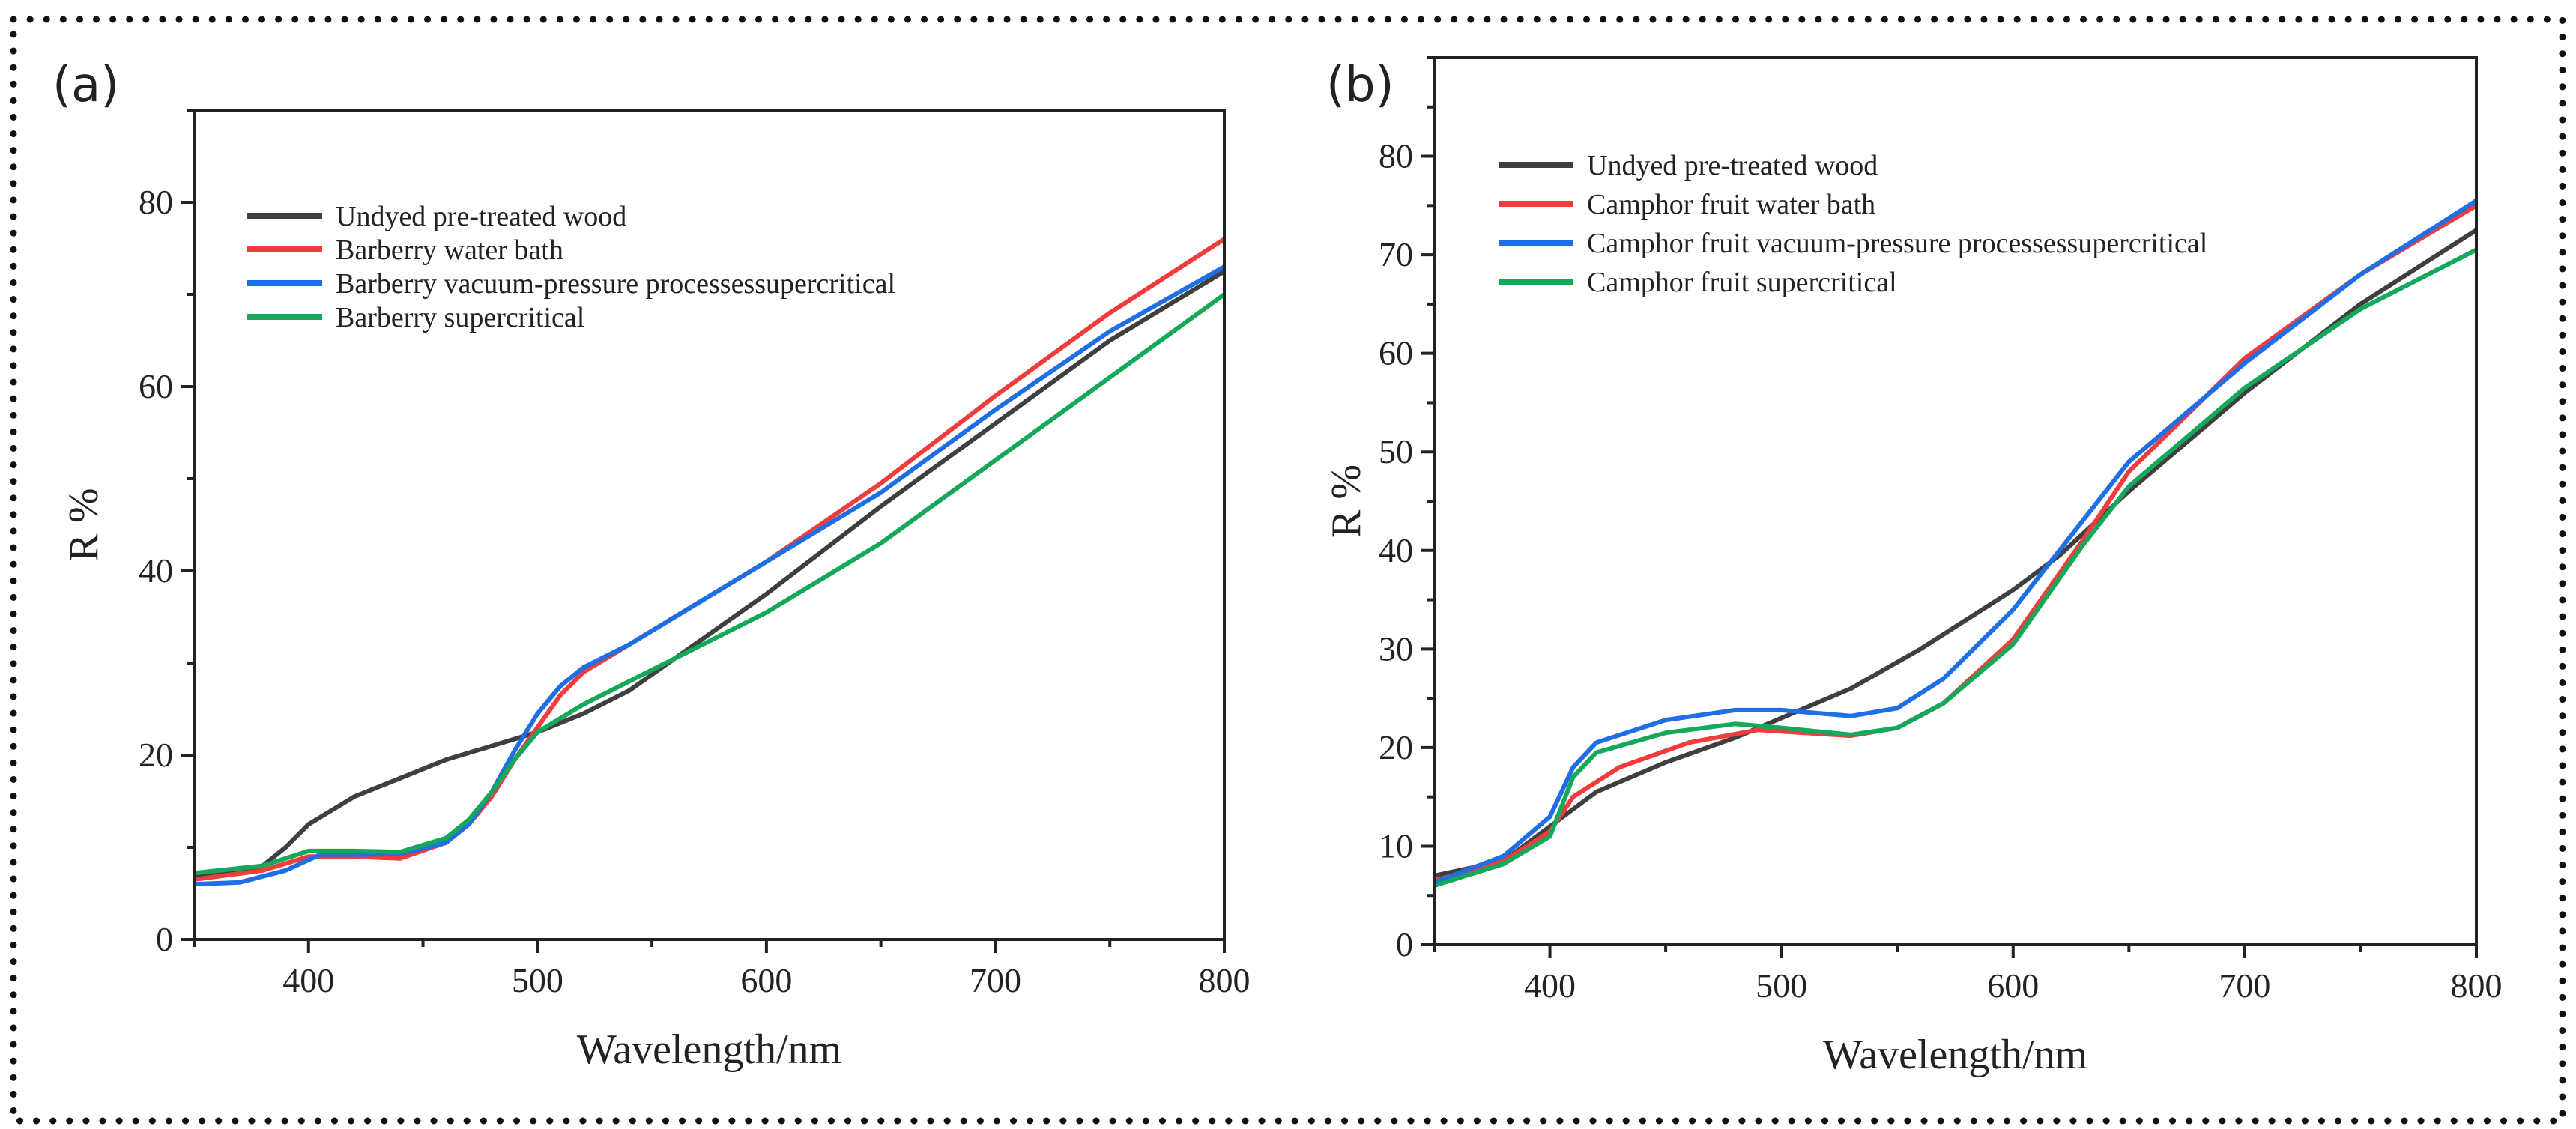 This screenshot has height=1129, width=2576. What do you see at coordinates (460, 317) in the screenshot?
I see `legend-label: Barberry supercritical` at bounding box center [460, 317].